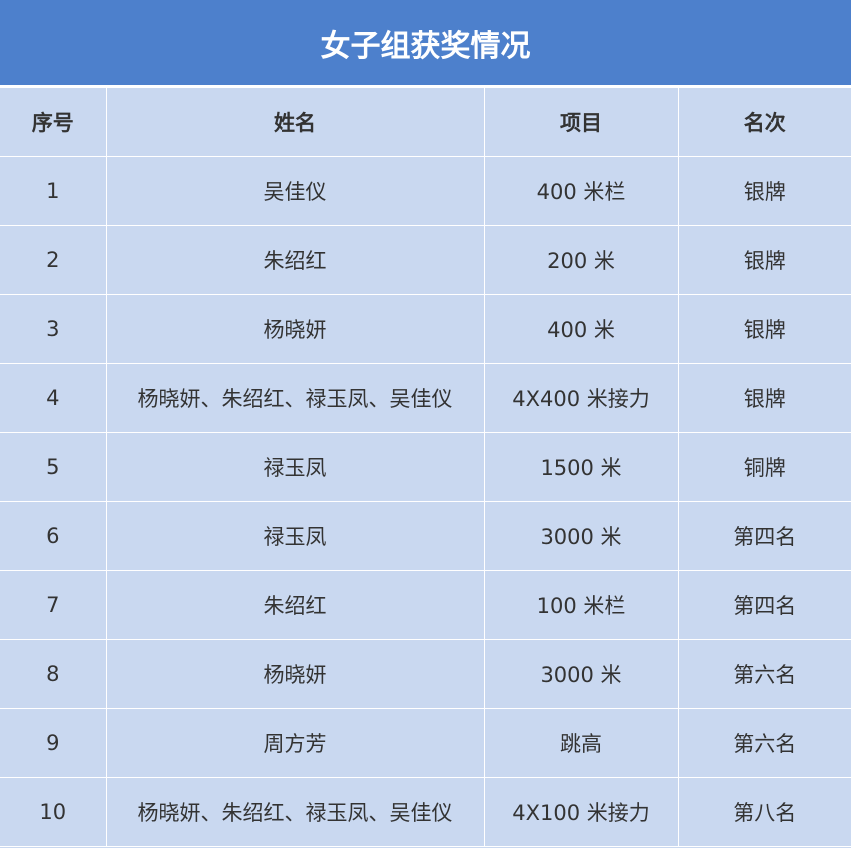 The image size is (851, 848). What do you see at coordinates (53, 605) in the screenshot?
I see `cell-index: 7` at bounding box center [53, 605].